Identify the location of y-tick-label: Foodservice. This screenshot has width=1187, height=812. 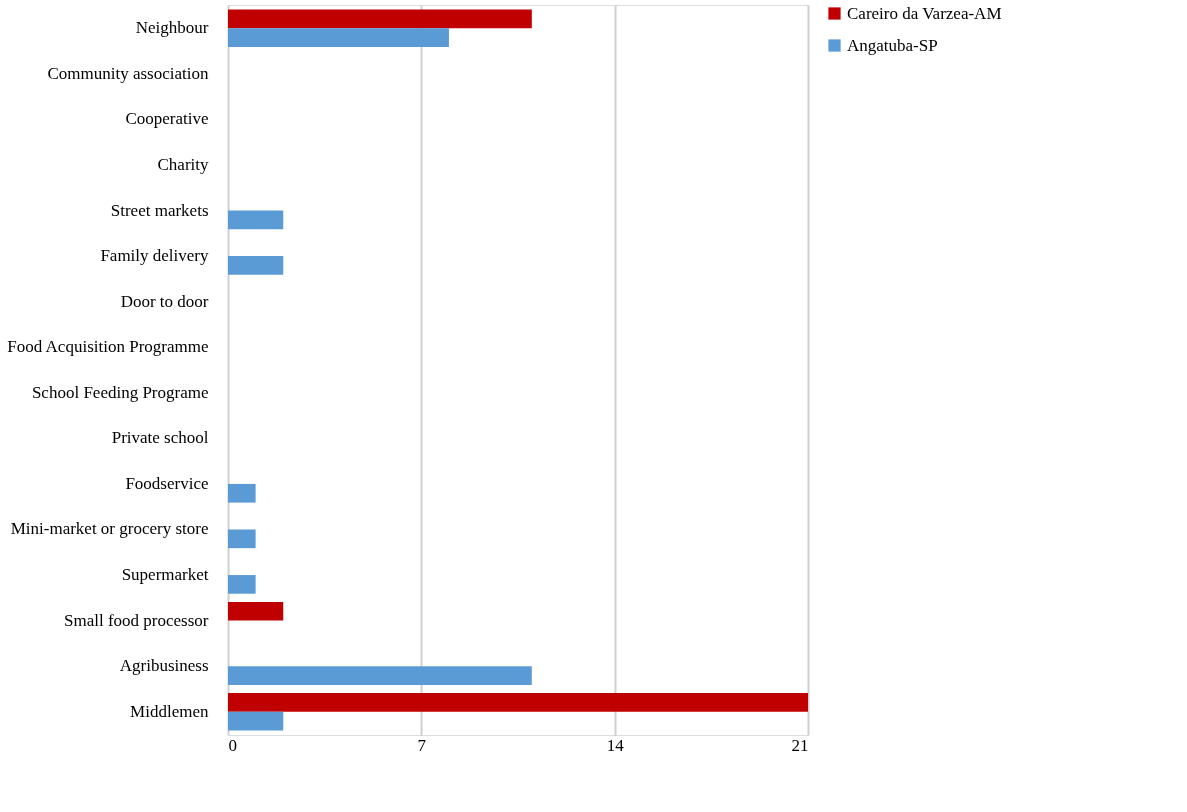
(167, 483).